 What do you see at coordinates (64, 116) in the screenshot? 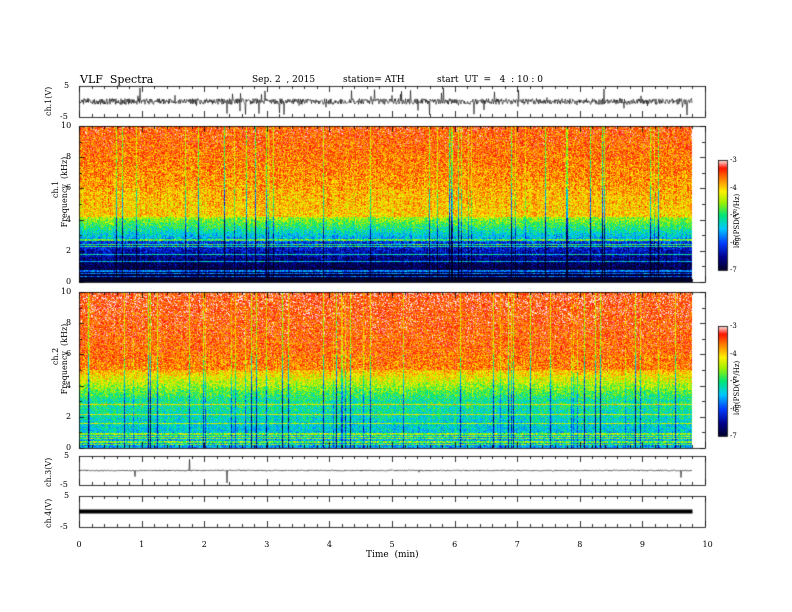
I see `panel0-ytick-bottom: -5` at bounding box center [64, 116].